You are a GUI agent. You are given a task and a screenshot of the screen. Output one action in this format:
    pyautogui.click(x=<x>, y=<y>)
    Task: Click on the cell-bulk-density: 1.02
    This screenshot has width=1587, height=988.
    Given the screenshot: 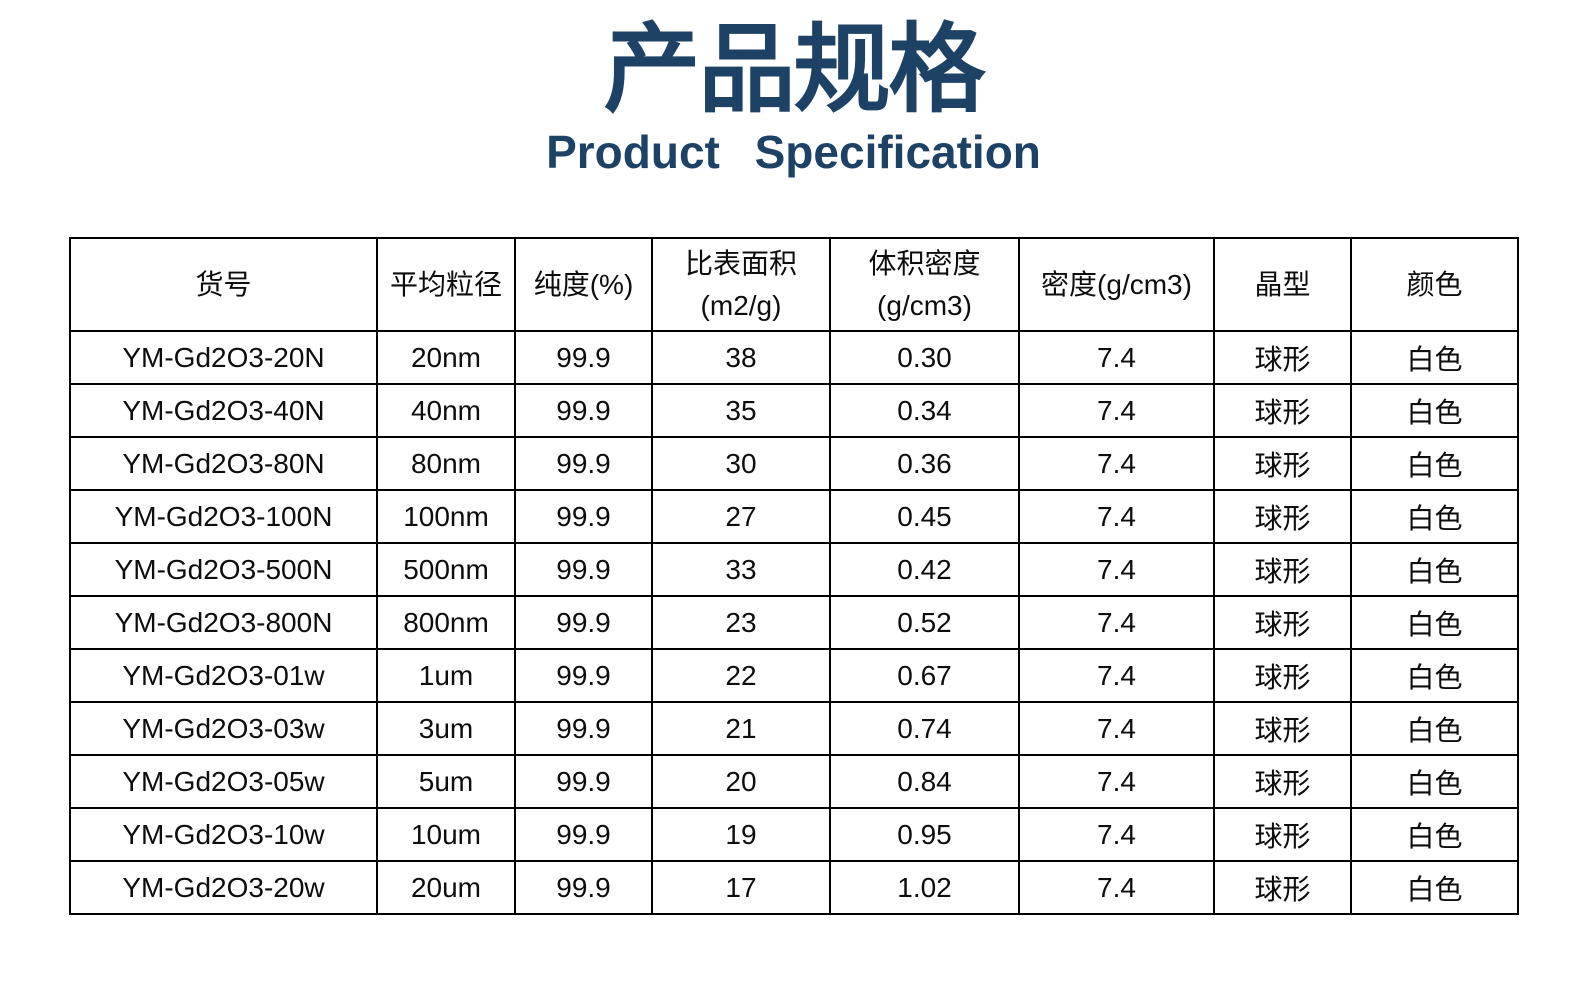 What is the action you would take?
    pyautogui.click(x=924, y=887)
    